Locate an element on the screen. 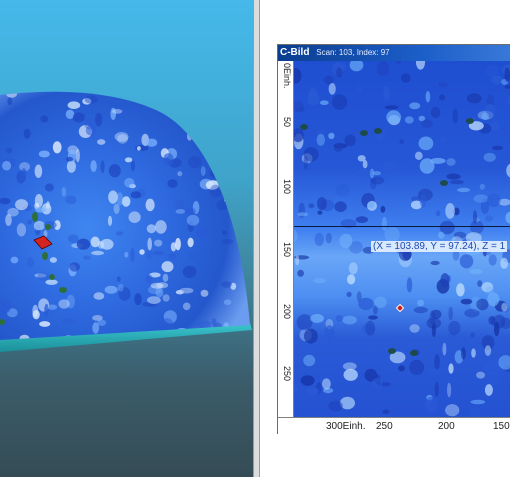 This screenshot has width=510, height=477. y-axis: 0Einh. 50 100 150 200 250 is located at coordinates (286, 239).